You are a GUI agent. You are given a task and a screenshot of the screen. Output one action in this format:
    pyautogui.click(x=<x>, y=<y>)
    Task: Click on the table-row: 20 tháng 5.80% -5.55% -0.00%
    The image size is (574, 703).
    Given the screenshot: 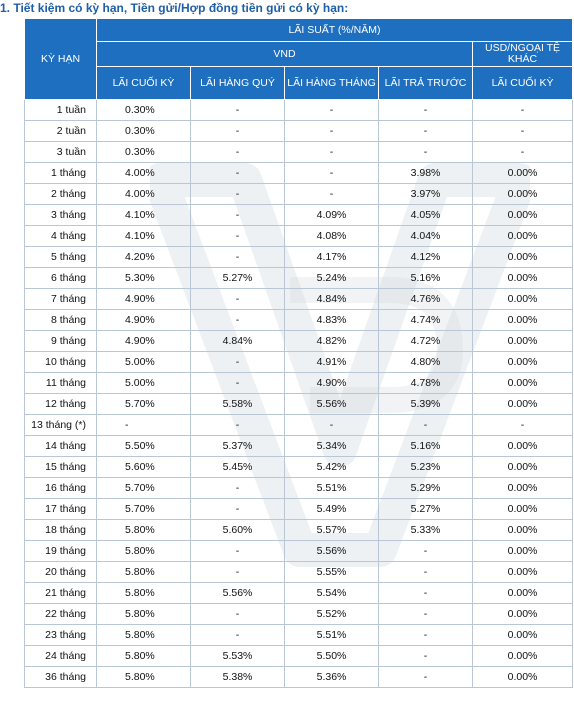 What is the action you would take?
    pyautogui.click(x=299, y=572)
    